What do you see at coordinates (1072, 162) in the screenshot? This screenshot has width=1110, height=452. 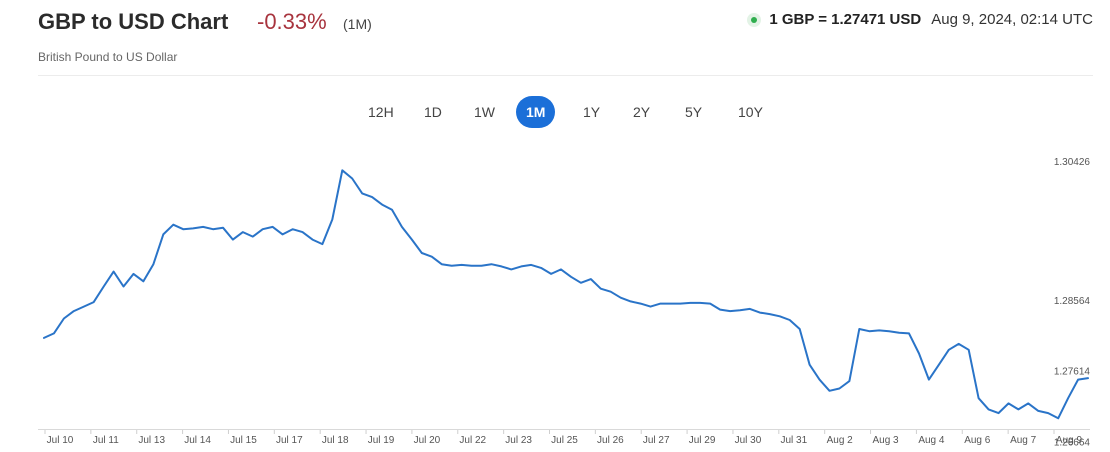 I see `y-tick-label: 1.30426` at bounding box center [1072, 162].